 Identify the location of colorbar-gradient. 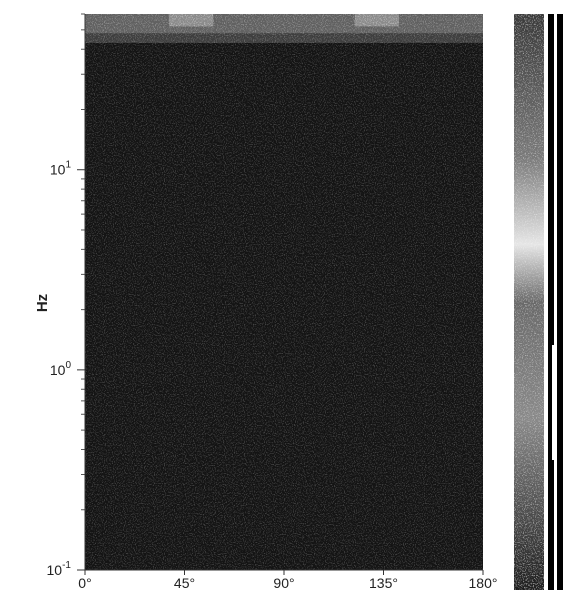
(529, 302).